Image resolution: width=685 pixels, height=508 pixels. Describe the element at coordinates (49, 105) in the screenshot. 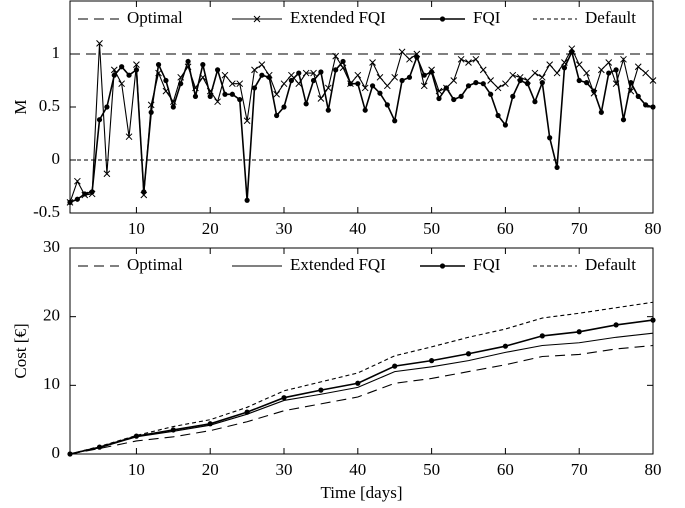

I see `y-tick-label: 0.5` at that location.